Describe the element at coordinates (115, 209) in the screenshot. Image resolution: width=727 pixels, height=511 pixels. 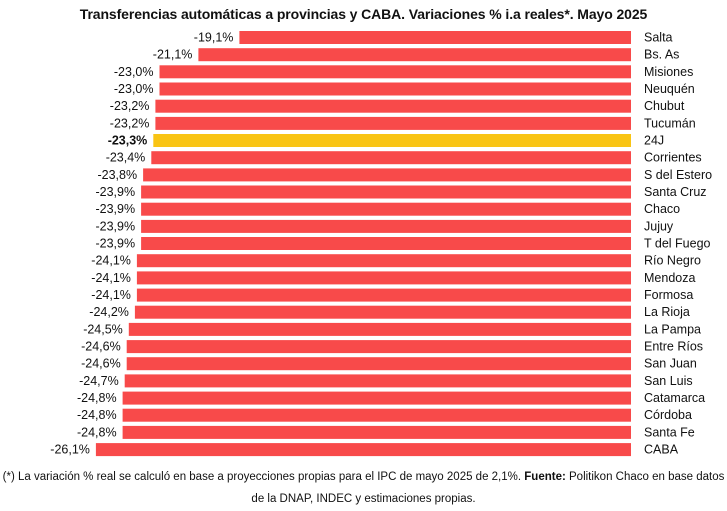
I see `value-label-chaco: -23,9%` at that location.